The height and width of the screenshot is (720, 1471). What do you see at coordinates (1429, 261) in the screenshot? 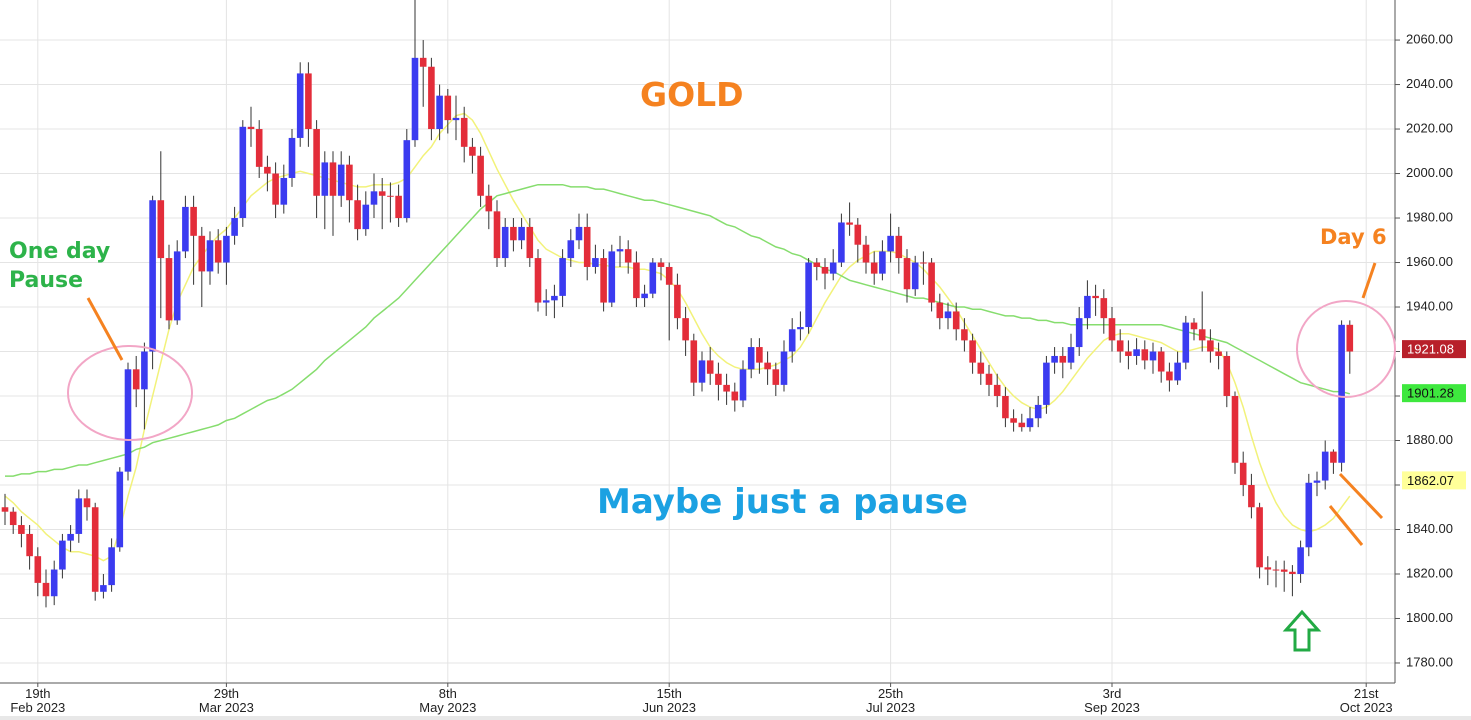
I see `y-tick-label: 1960.00` at bounding box center [1429, 261].